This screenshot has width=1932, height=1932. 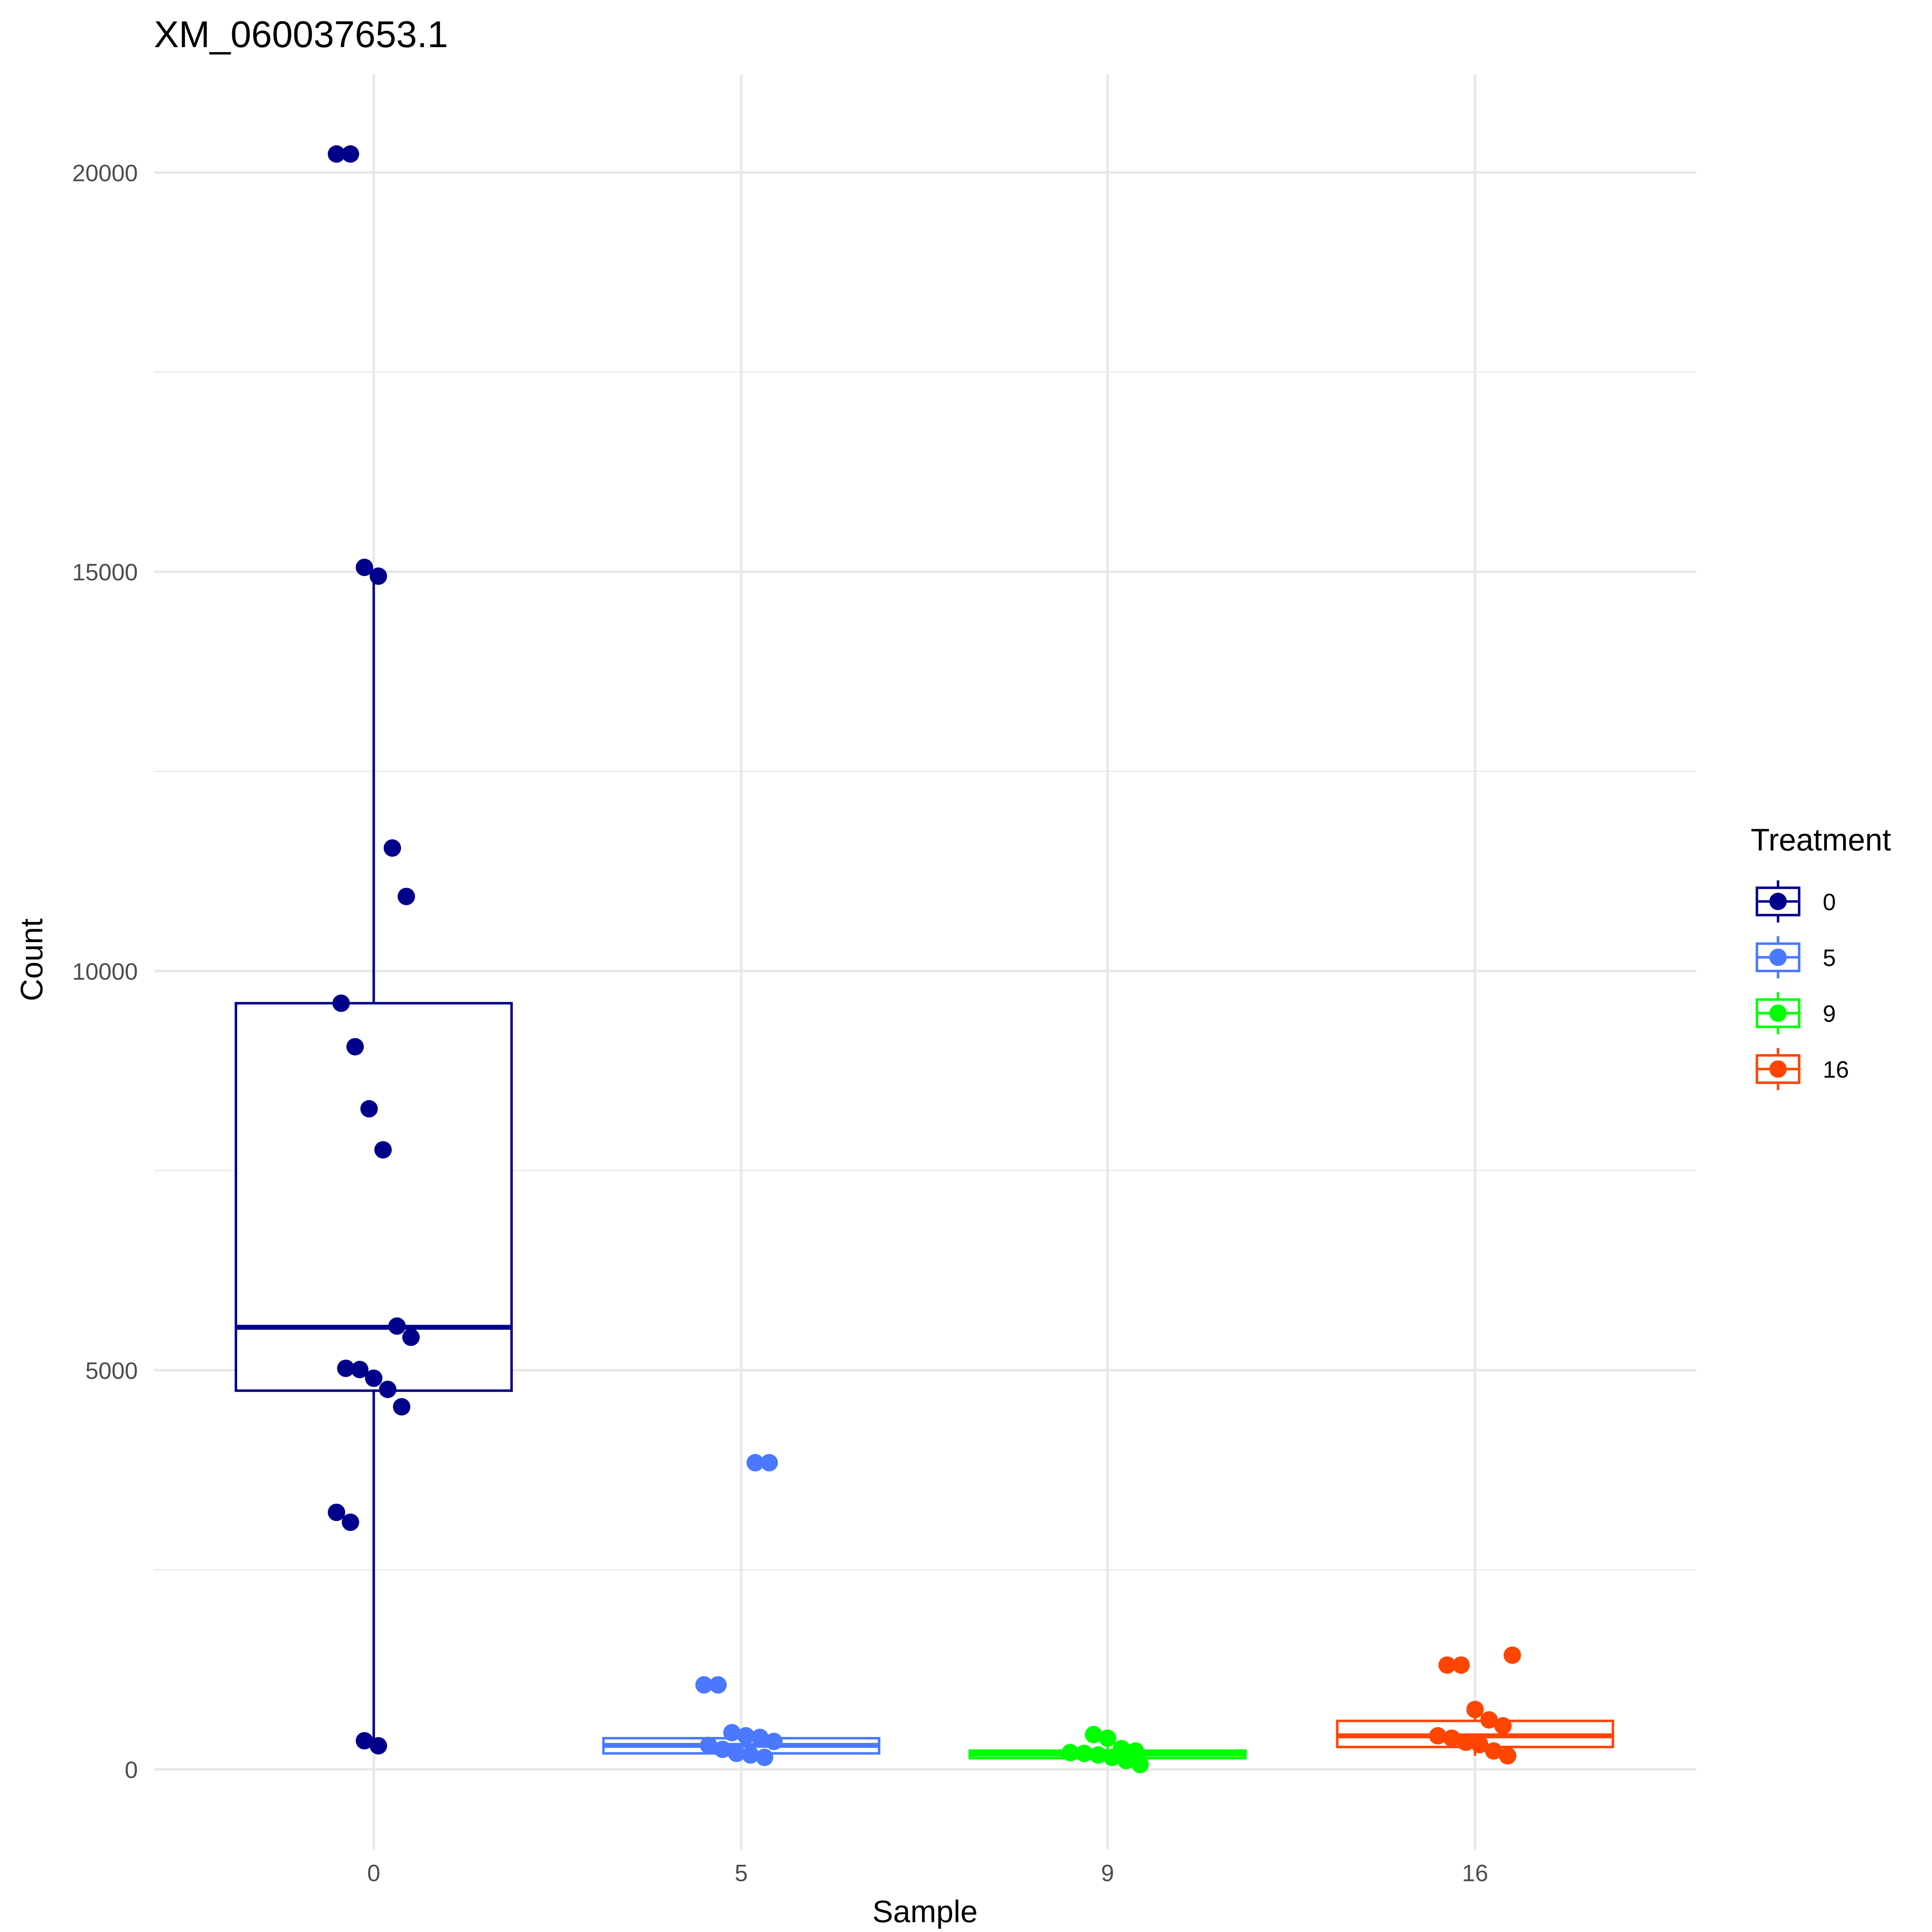 I want to click on legend-item-9: 9, so click(x=1796, y=1013).